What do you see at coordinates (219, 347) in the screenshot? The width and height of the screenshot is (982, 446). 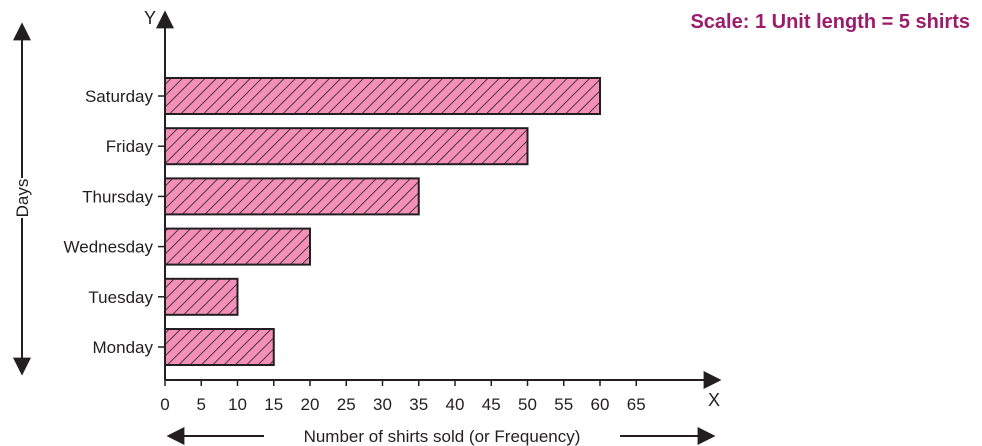 I see `bar-monday` at bounding box center [219, 347].